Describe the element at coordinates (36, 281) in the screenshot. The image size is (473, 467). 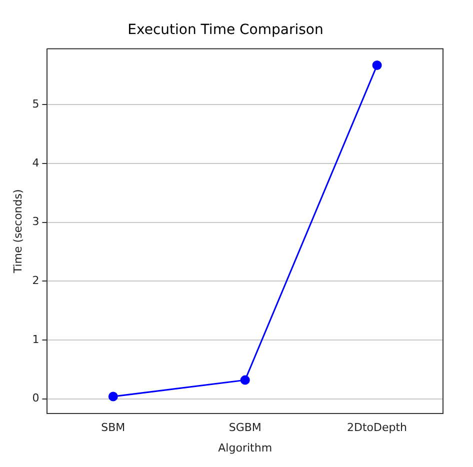
I see `y-tick-label: 2` at that location.